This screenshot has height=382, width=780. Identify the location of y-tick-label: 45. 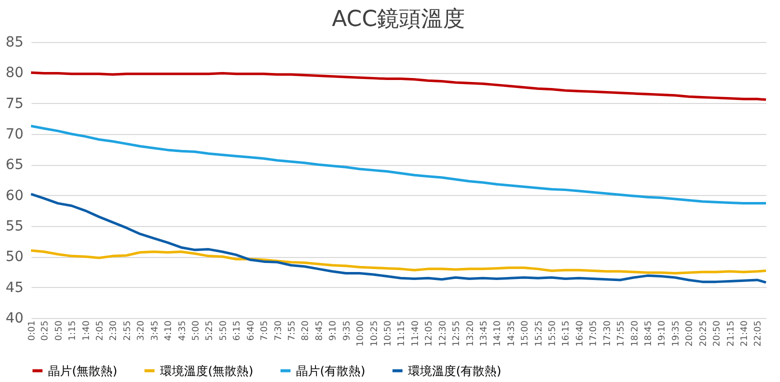
(15, 288).